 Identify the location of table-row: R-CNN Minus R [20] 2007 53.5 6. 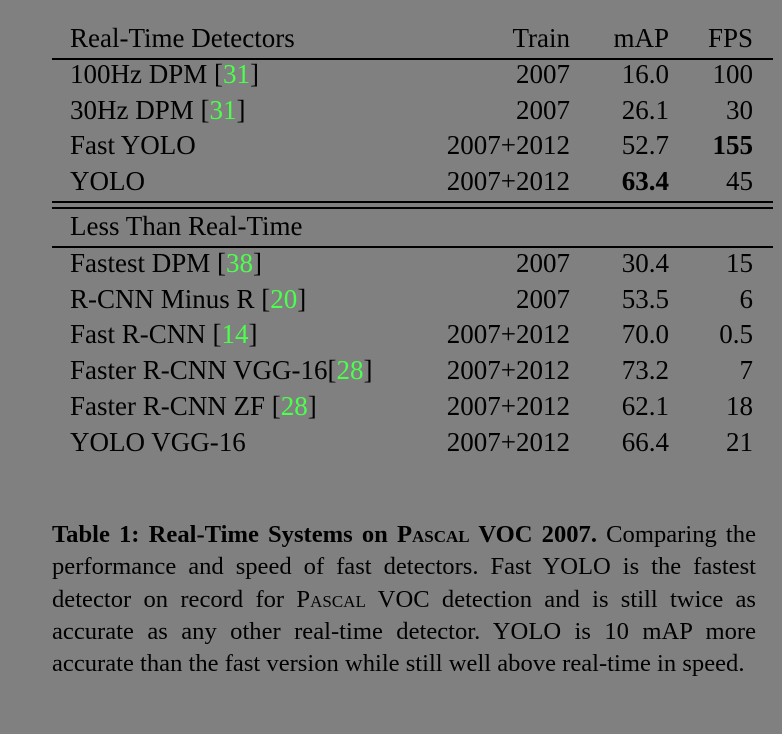
(412, 299).